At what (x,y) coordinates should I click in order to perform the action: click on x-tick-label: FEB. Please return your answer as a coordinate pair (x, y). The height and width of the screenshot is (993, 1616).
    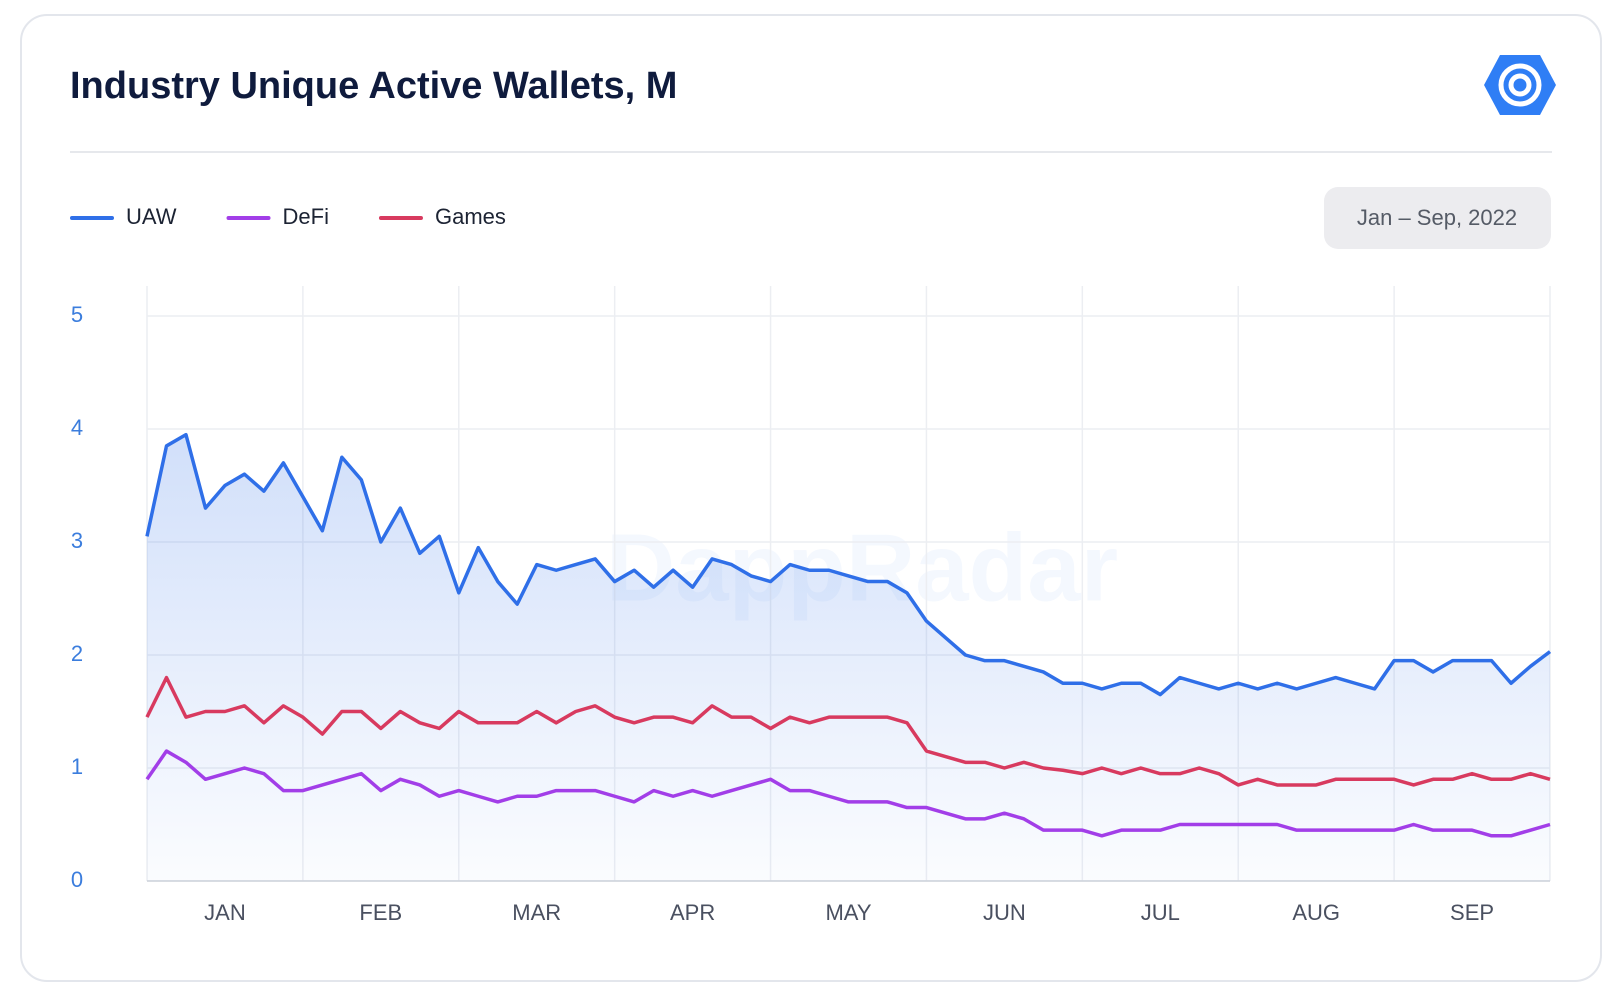
    Looking at the image, I should click on (380, 912).